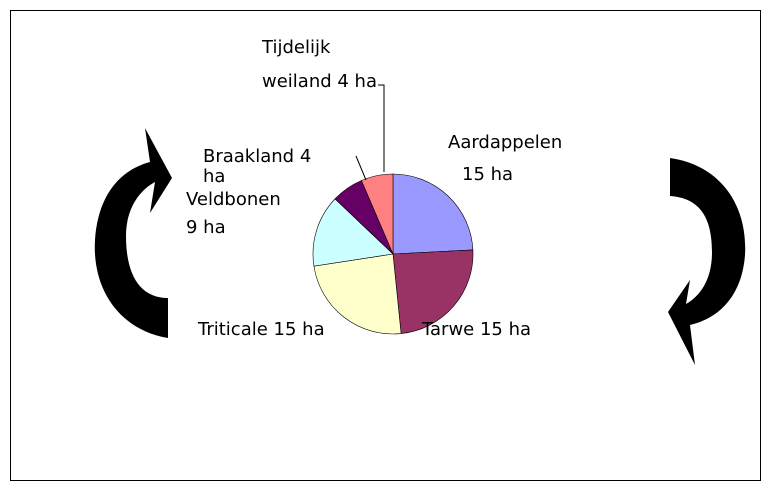  What do you see at coordinates (261, 329) in the screenshot?
I see `data-label: Triticale 15 ha` at bounding box center [261, 329].